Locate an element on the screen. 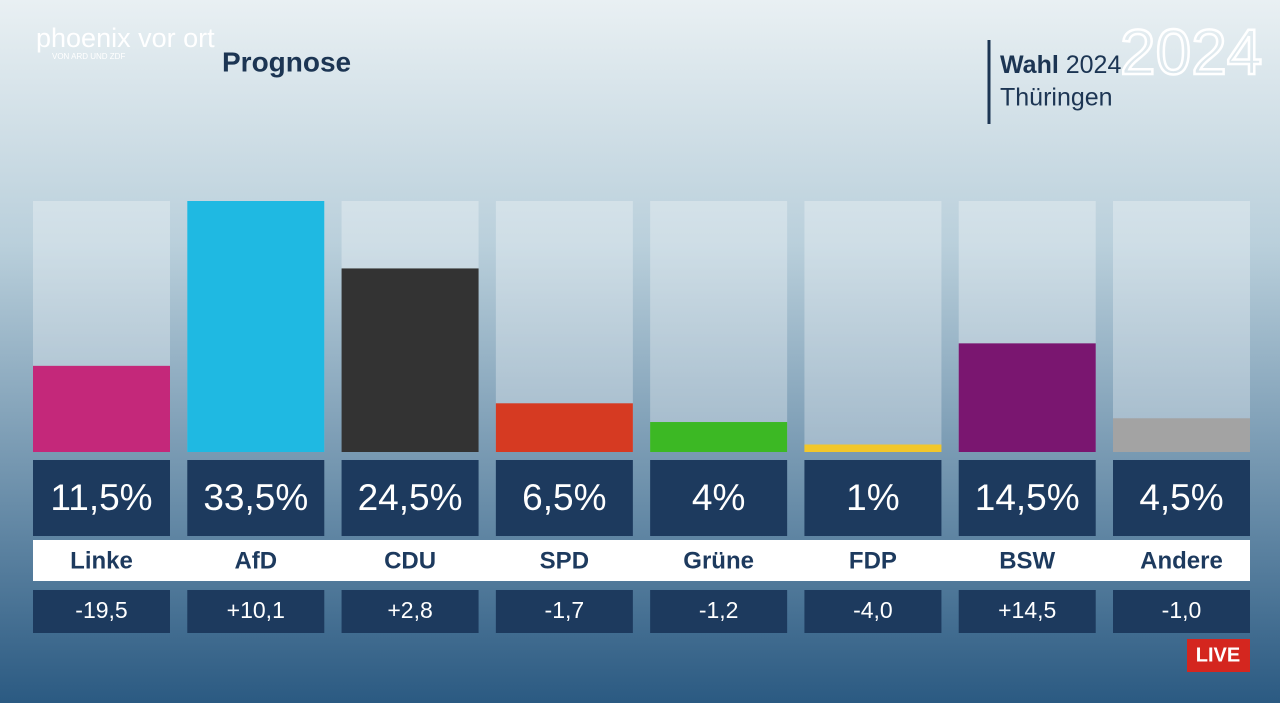 The image size is (1280, 703). value-label: 4% is located at coordinates (718, 497).